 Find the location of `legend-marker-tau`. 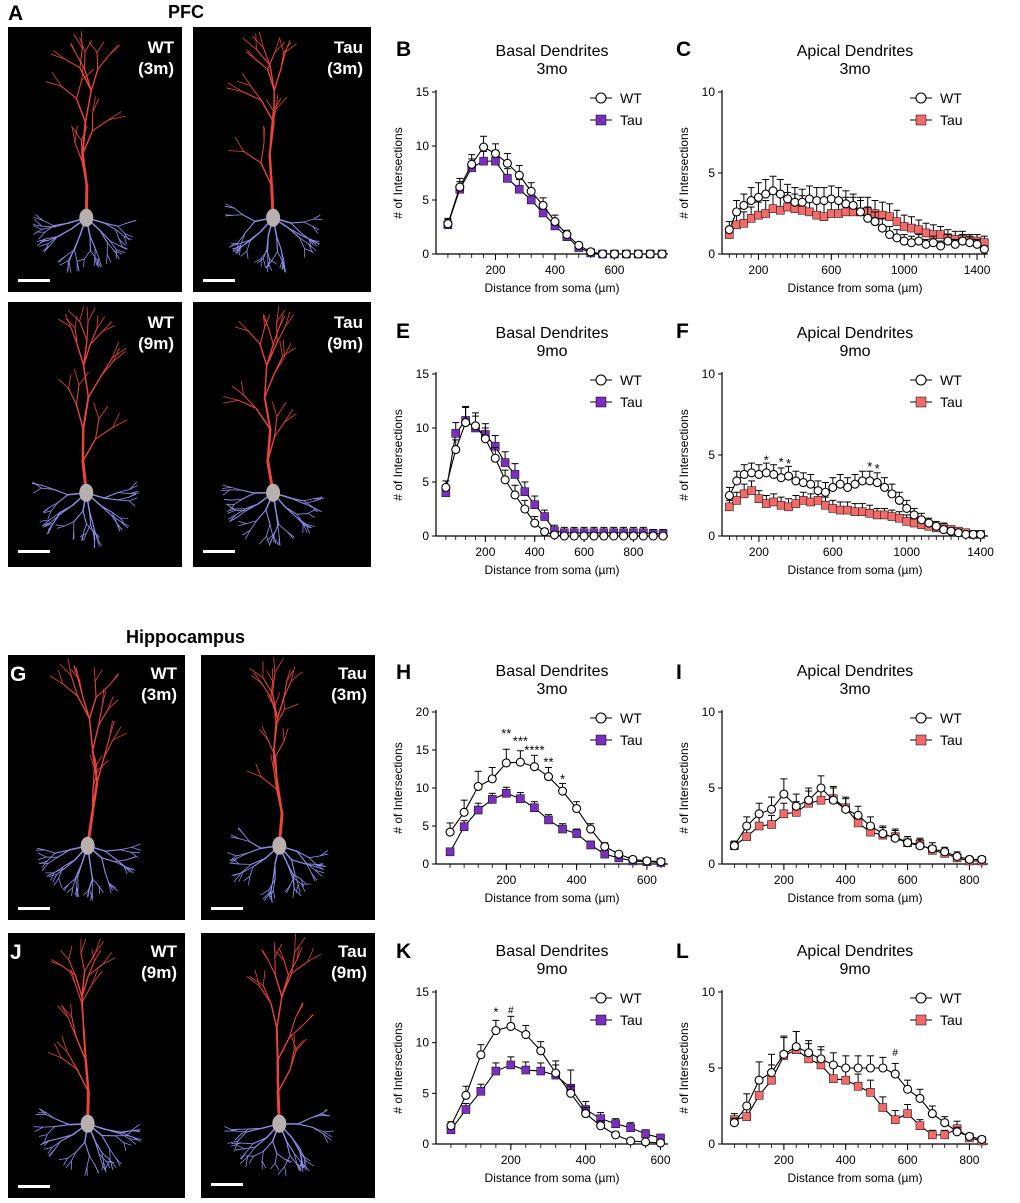

legend-marker-tau is located at coordinates (921, 402).